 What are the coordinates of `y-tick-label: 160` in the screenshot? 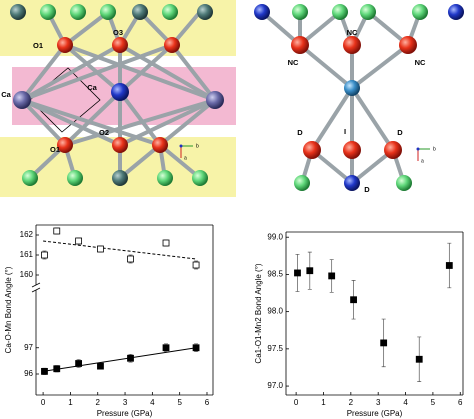 It's located at (27, 274).